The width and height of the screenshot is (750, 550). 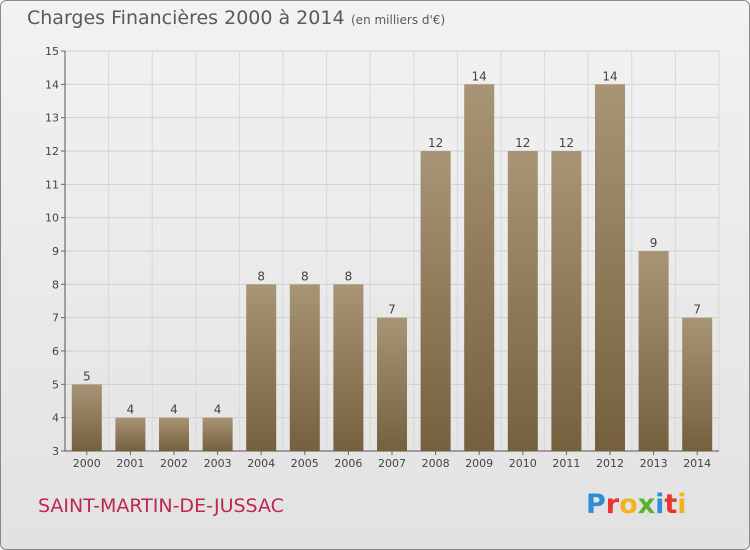 I want to click on x-tick-label: 2002, so click(x=174, y=463).